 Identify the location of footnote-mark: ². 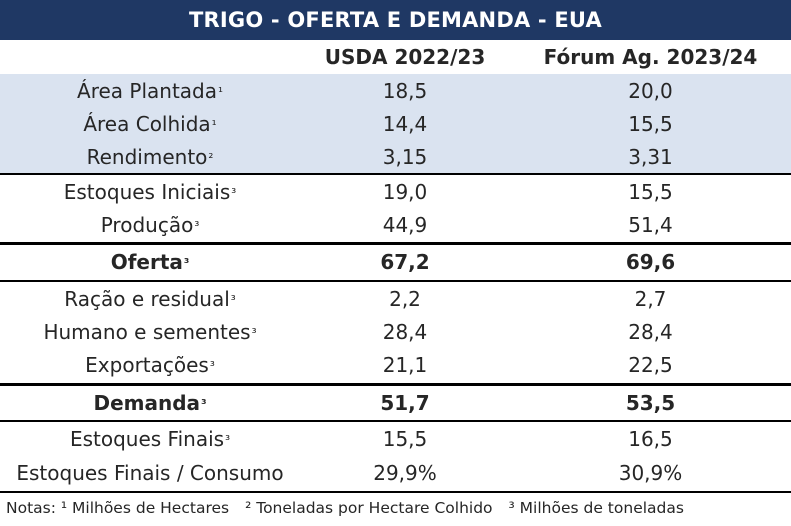
(211, 157).